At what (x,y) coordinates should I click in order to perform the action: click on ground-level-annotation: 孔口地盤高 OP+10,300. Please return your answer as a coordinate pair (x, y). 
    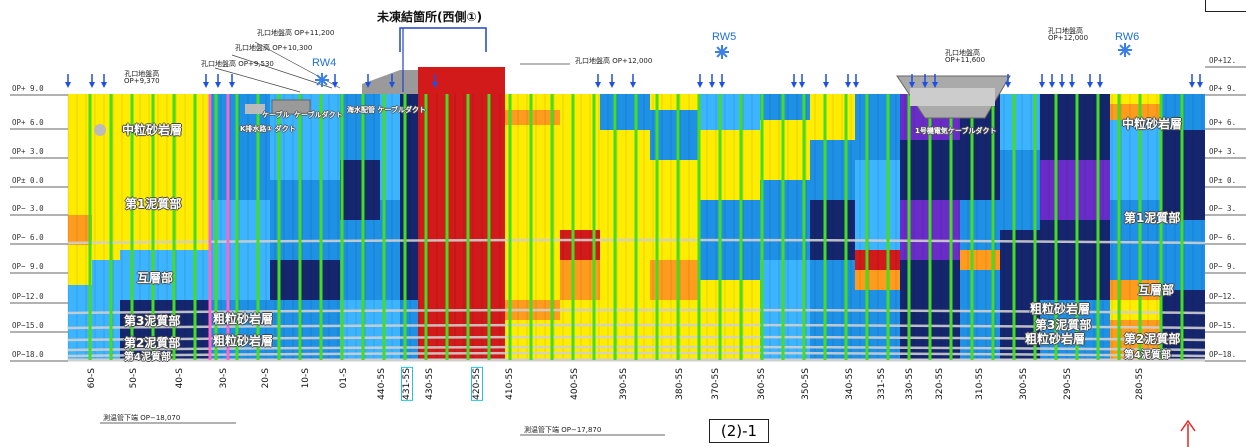
    Looking at the image, I should click on (274, 48).